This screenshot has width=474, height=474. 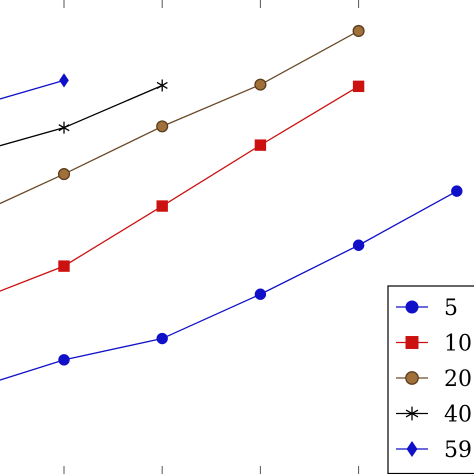 I want to click on legend-item: 10, so click(x=434, y=344).